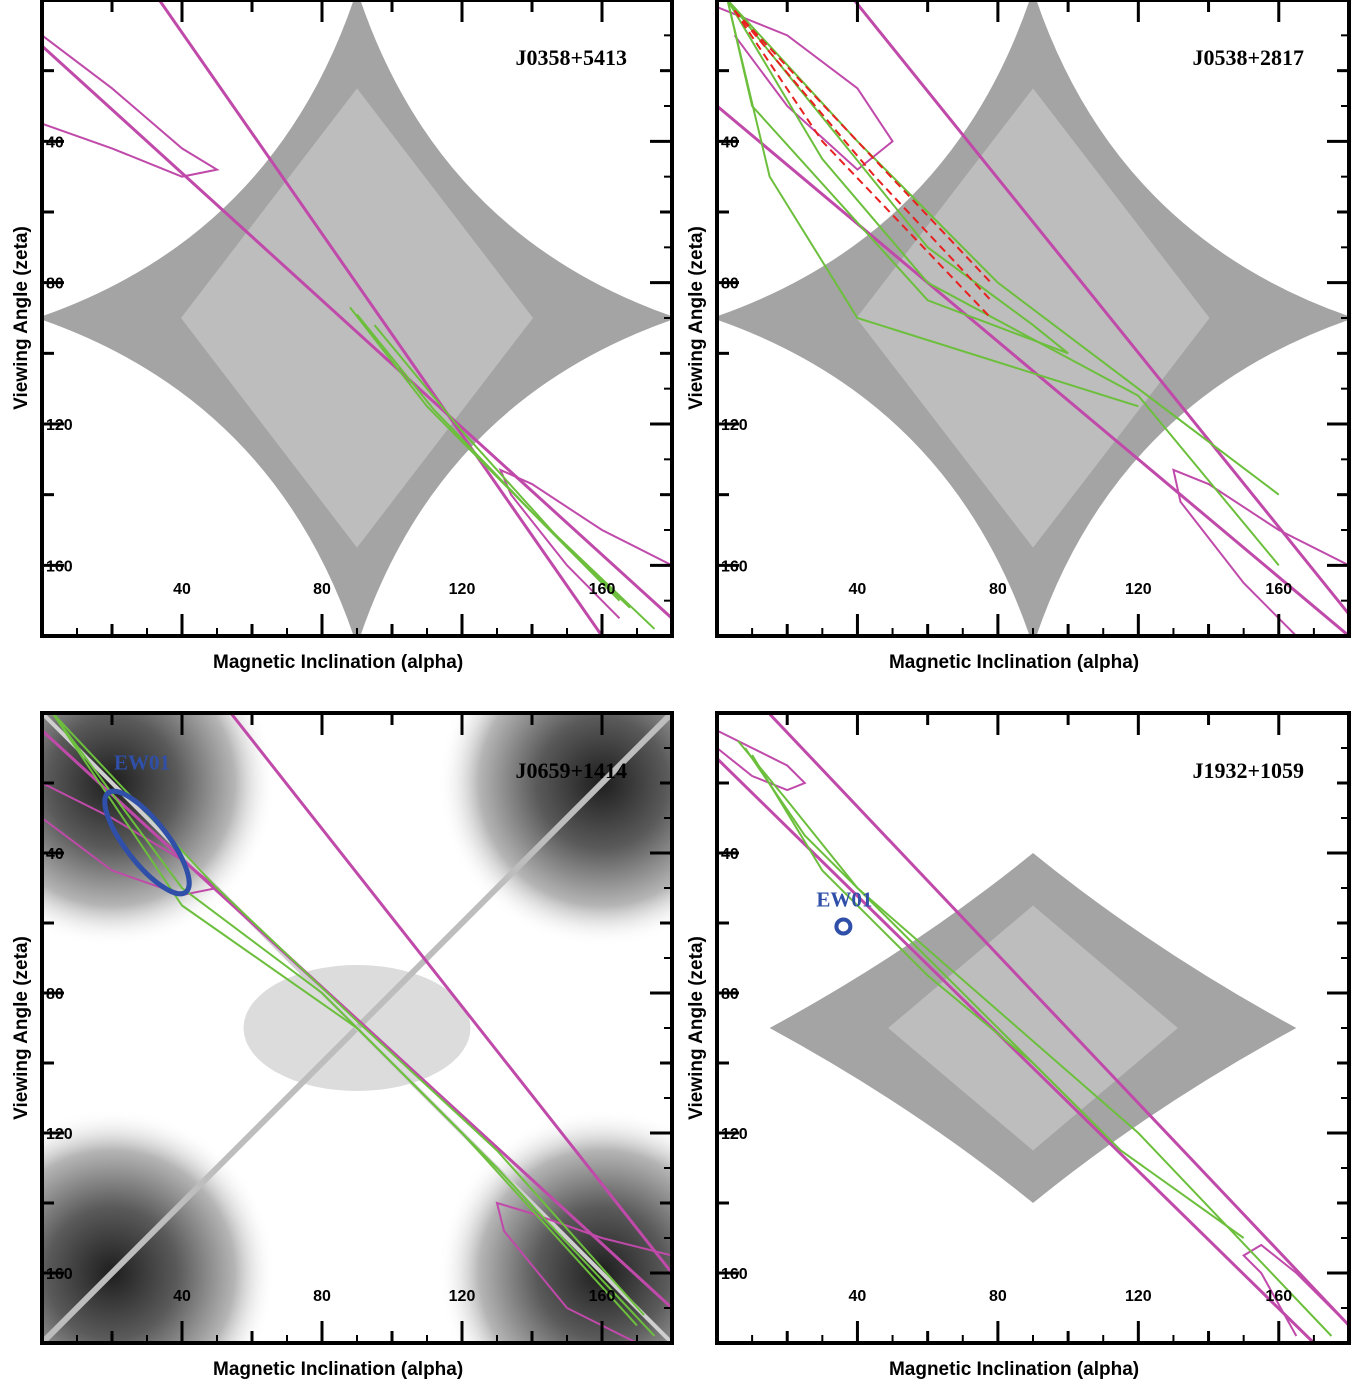  I want to click on pulsar-title: J0538+2817, so click(1248, 57).